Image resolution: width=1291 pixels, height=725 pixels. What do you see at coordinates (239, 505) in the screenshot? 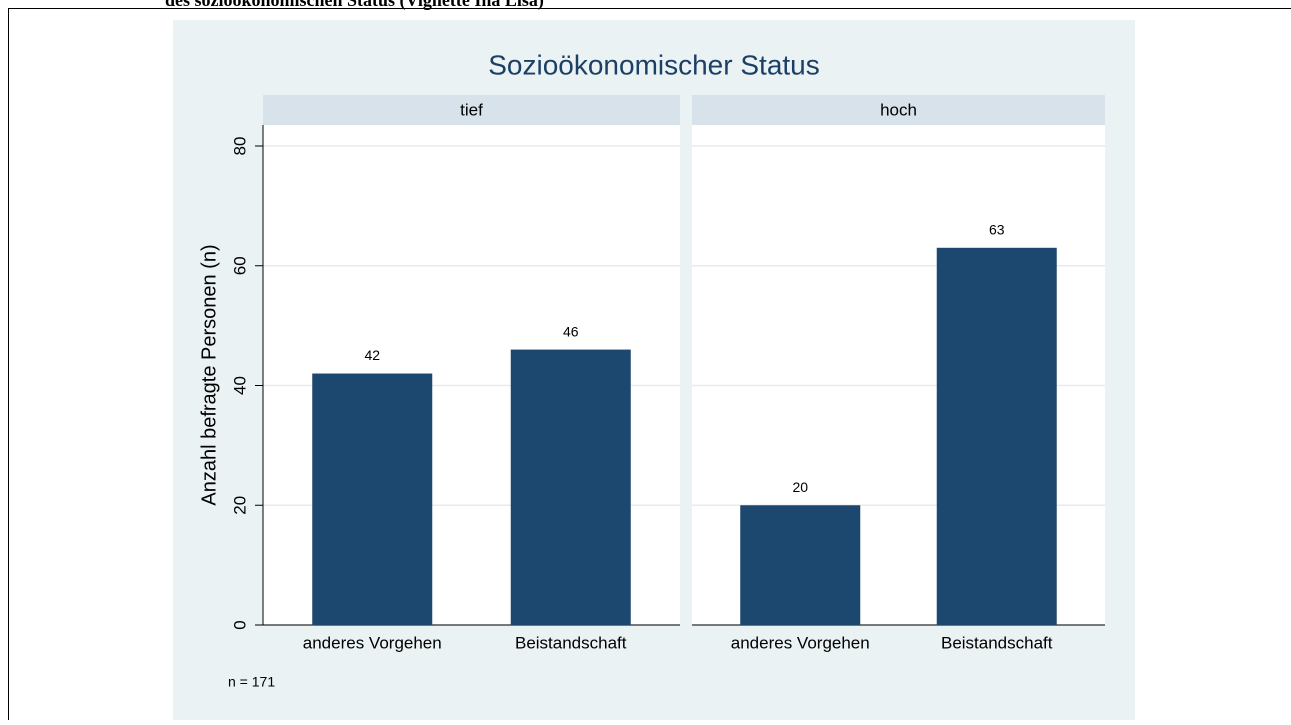
I see `y-tick-label: 20` at bounding box center [239, 505].